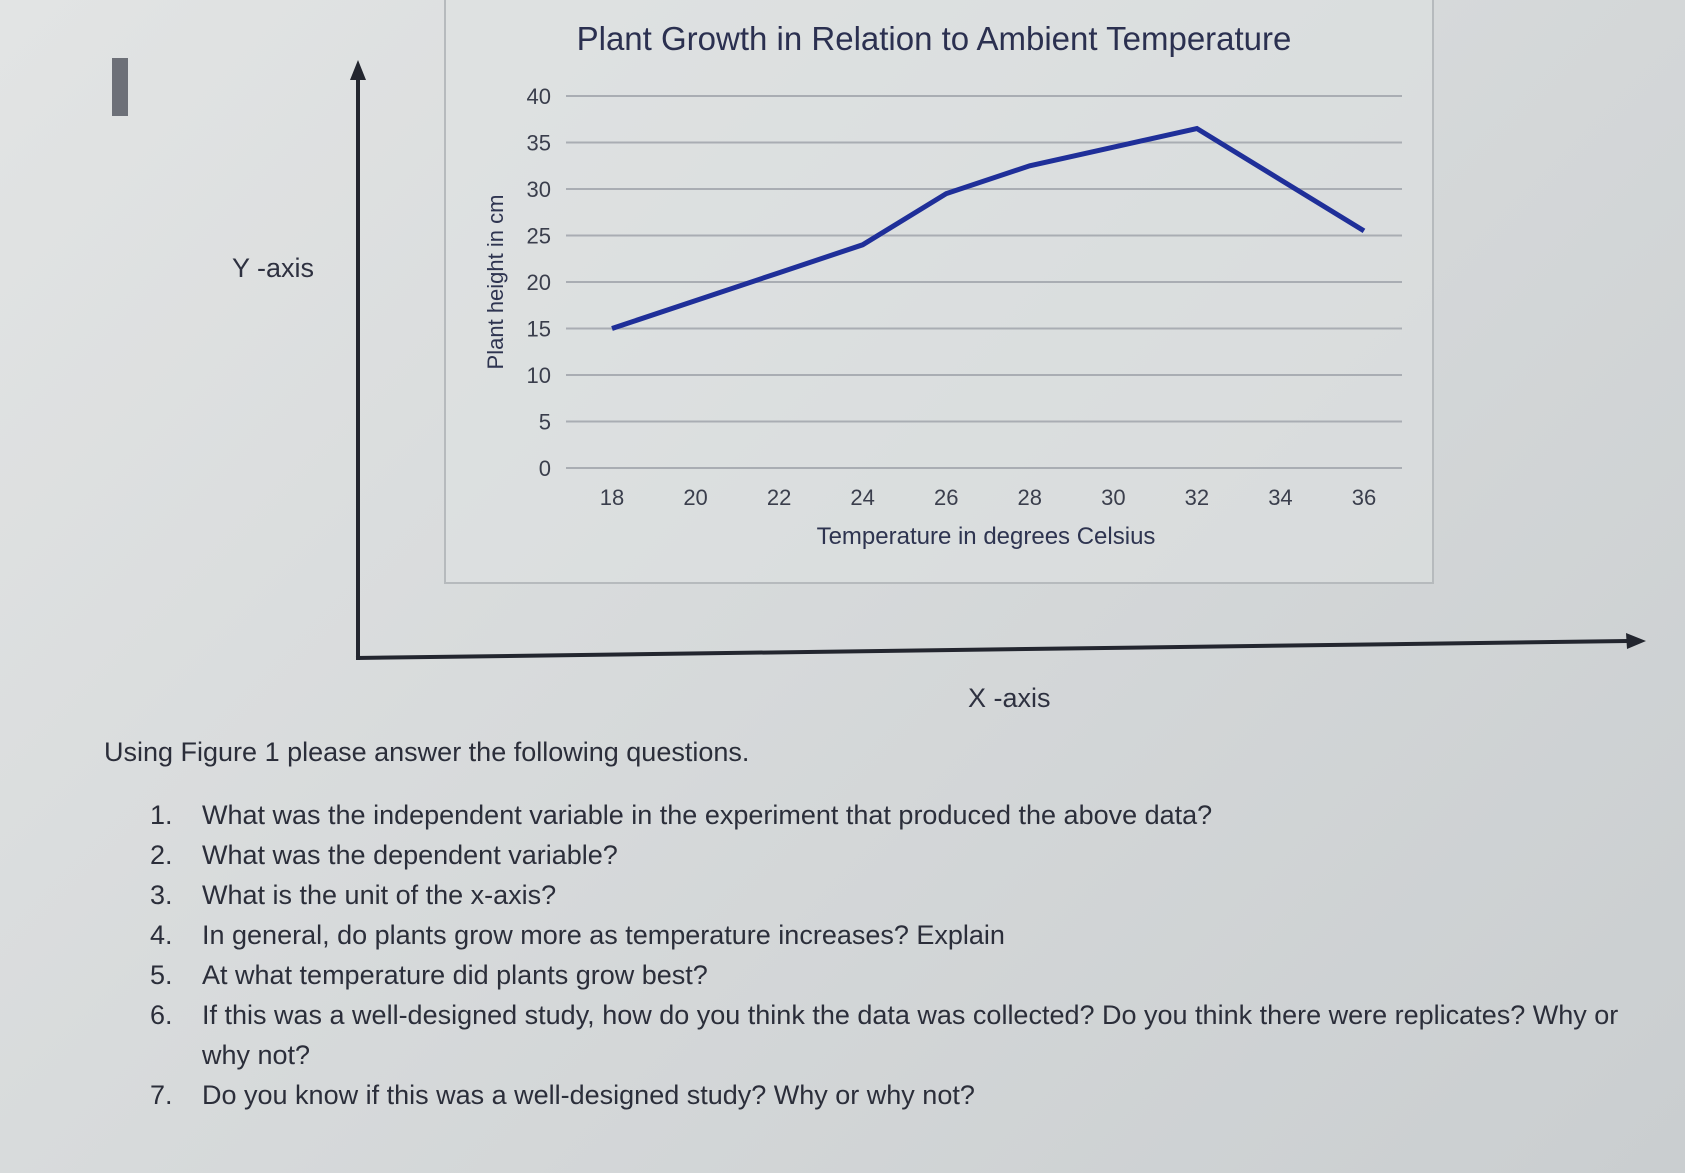 The height and width of the screenshot is (1173, 1685). Describe the element at coordinates (862, 497) in the screenshot. I see `x-tick-label: 24` at that location.